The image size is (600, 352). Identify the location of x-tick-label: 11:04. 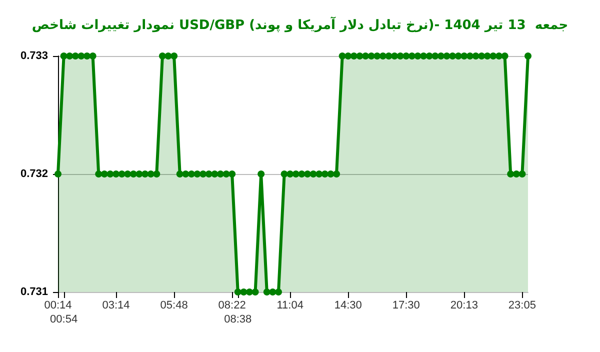
(290, 306).